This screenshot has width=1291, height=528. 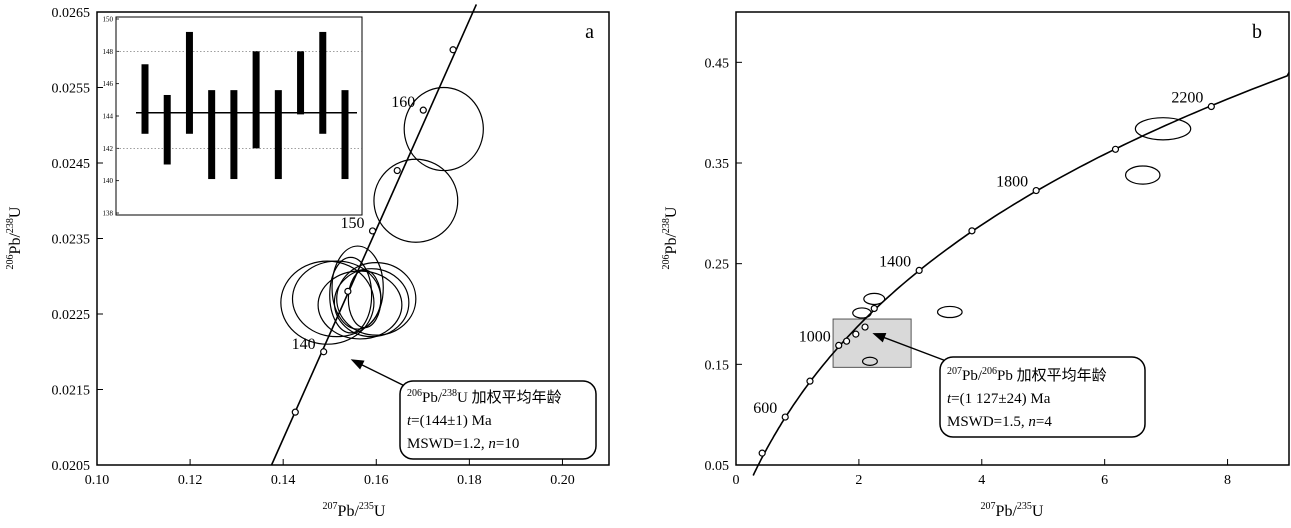 I want to click on panel-b-arrowhead-icon, so click(x=879, y=338).